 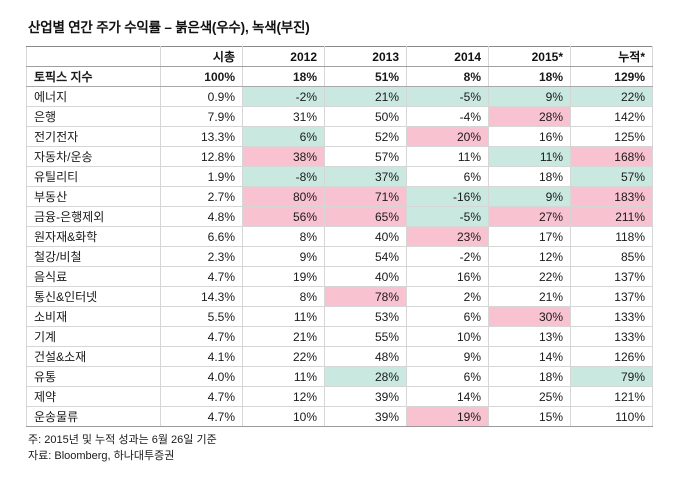 What do you see at coordinates (201, 96) in the screenshot?
I see `value-cell: 0.9%` at bounding box center [201, 96].